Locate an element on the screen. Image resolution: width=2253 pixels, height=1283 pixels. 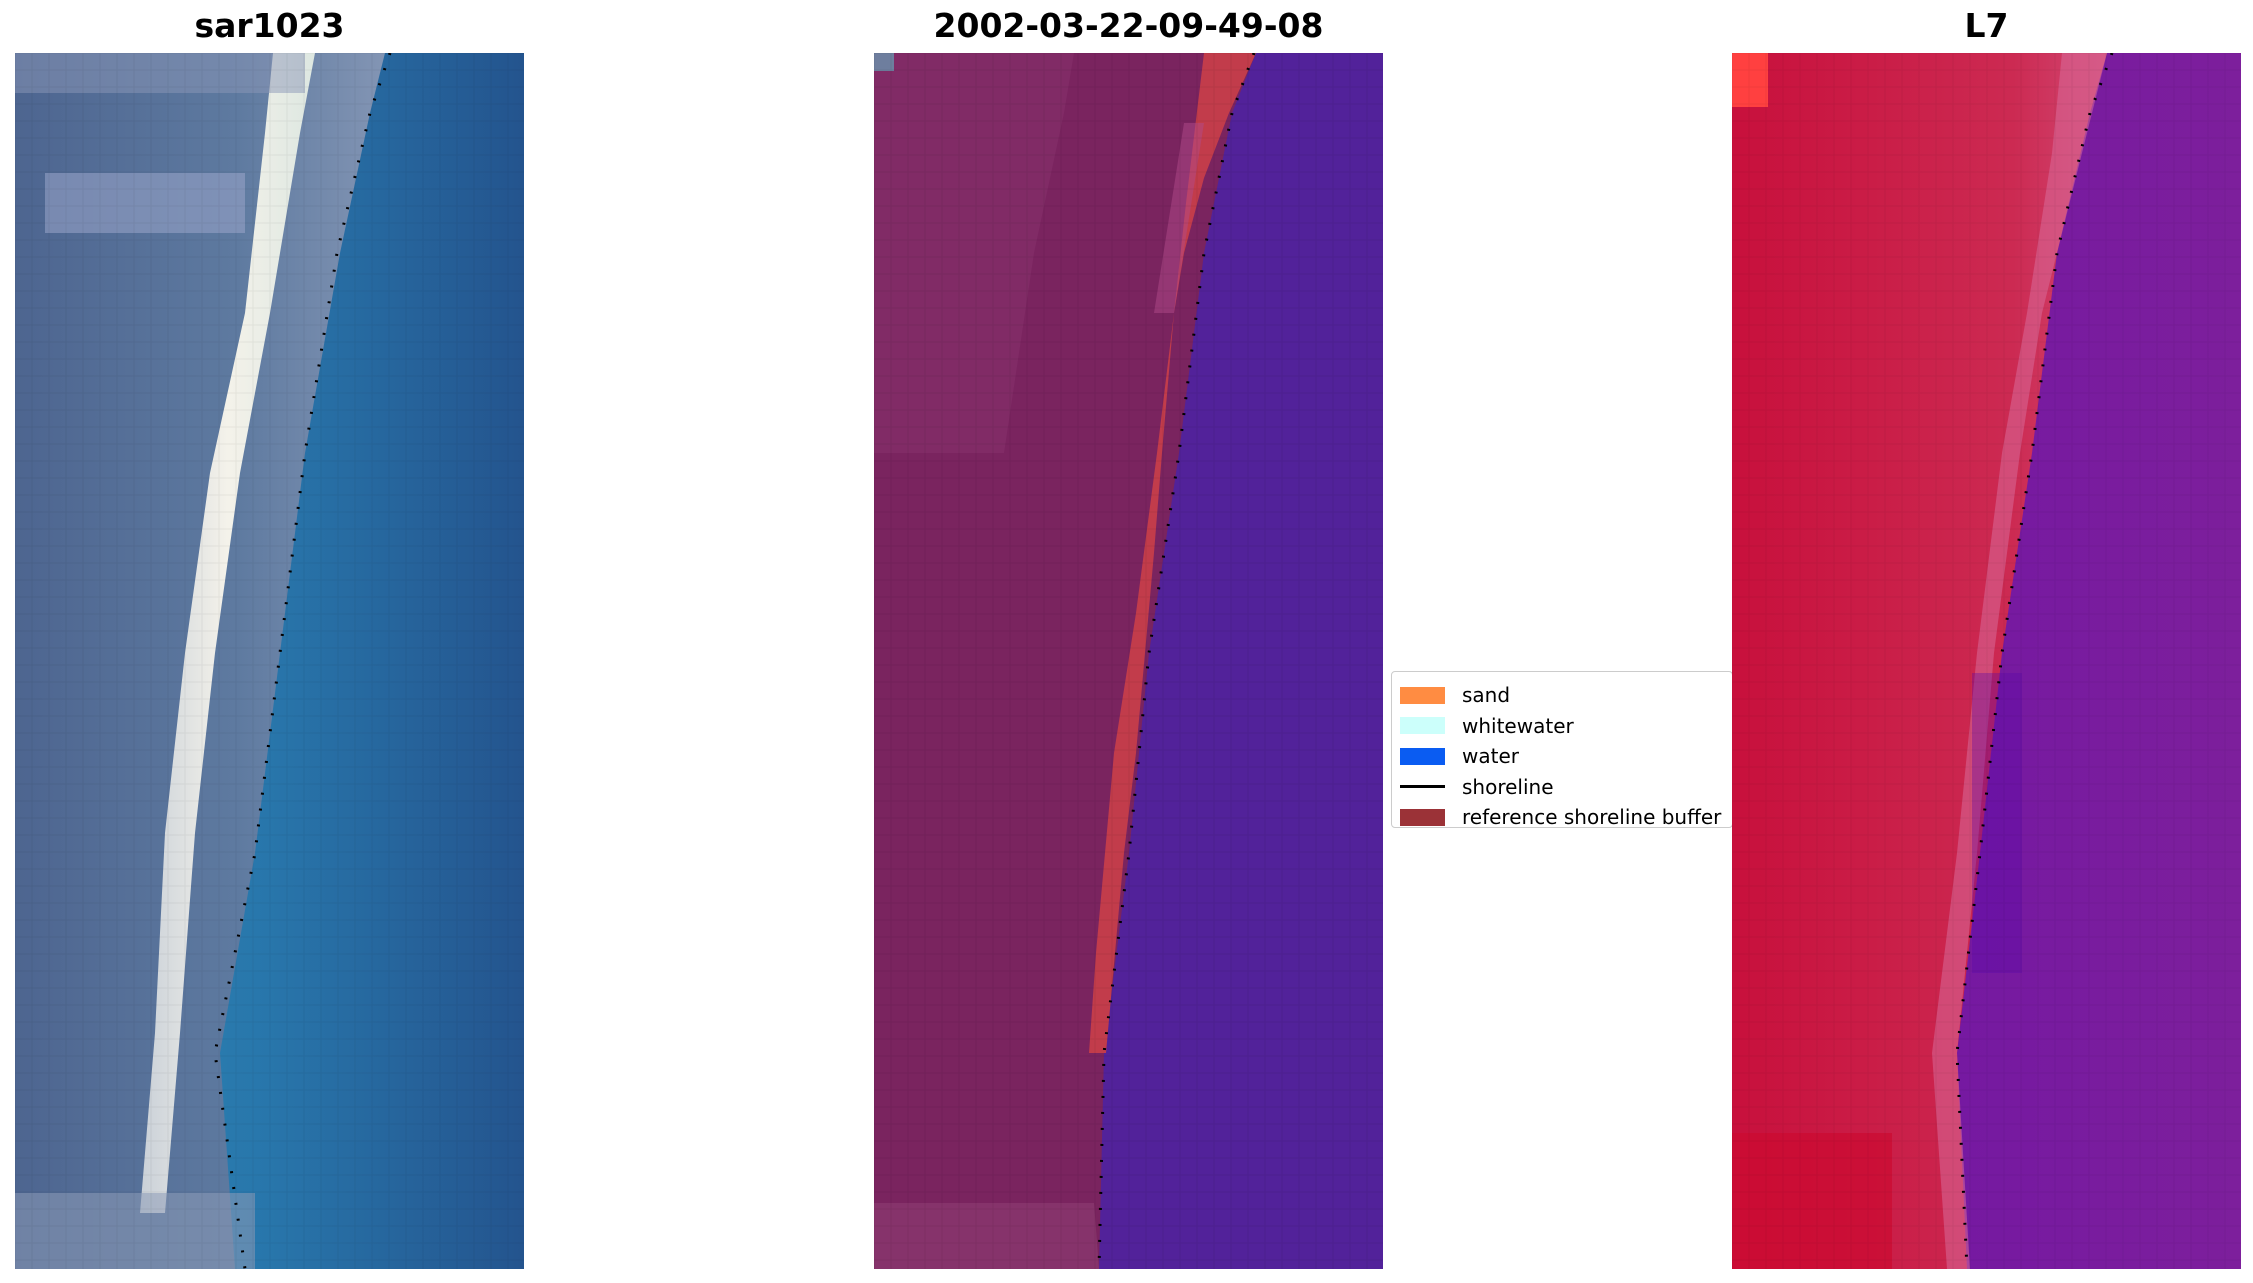
legend-item-water: water is located at coordinates (1562, 756).